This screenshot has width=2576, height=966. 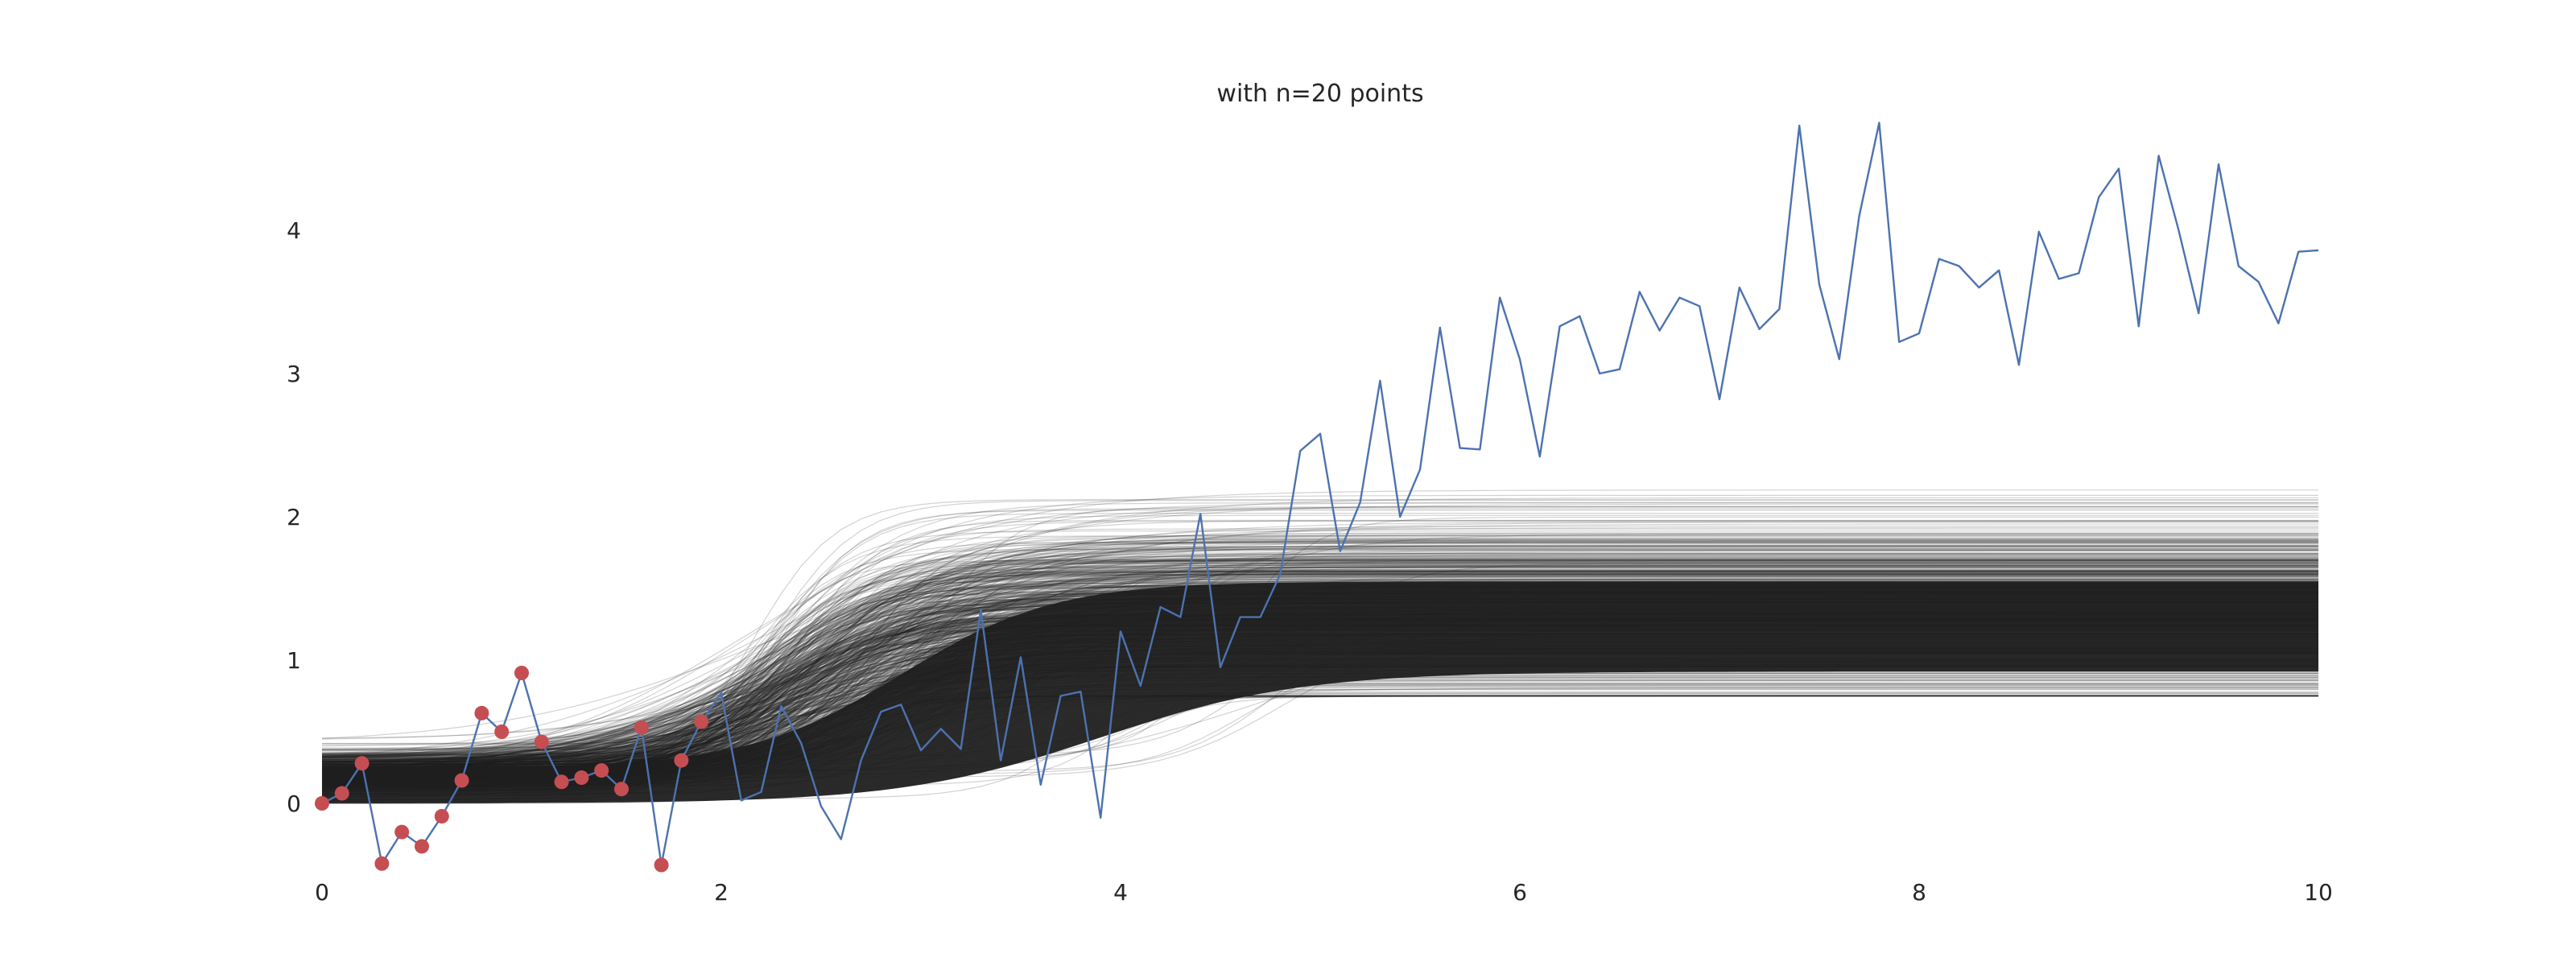 What do you see at coordinates (721, 892) in the screenshot?
I see `x-tick-label: 2` at bounding box center [721, 892].